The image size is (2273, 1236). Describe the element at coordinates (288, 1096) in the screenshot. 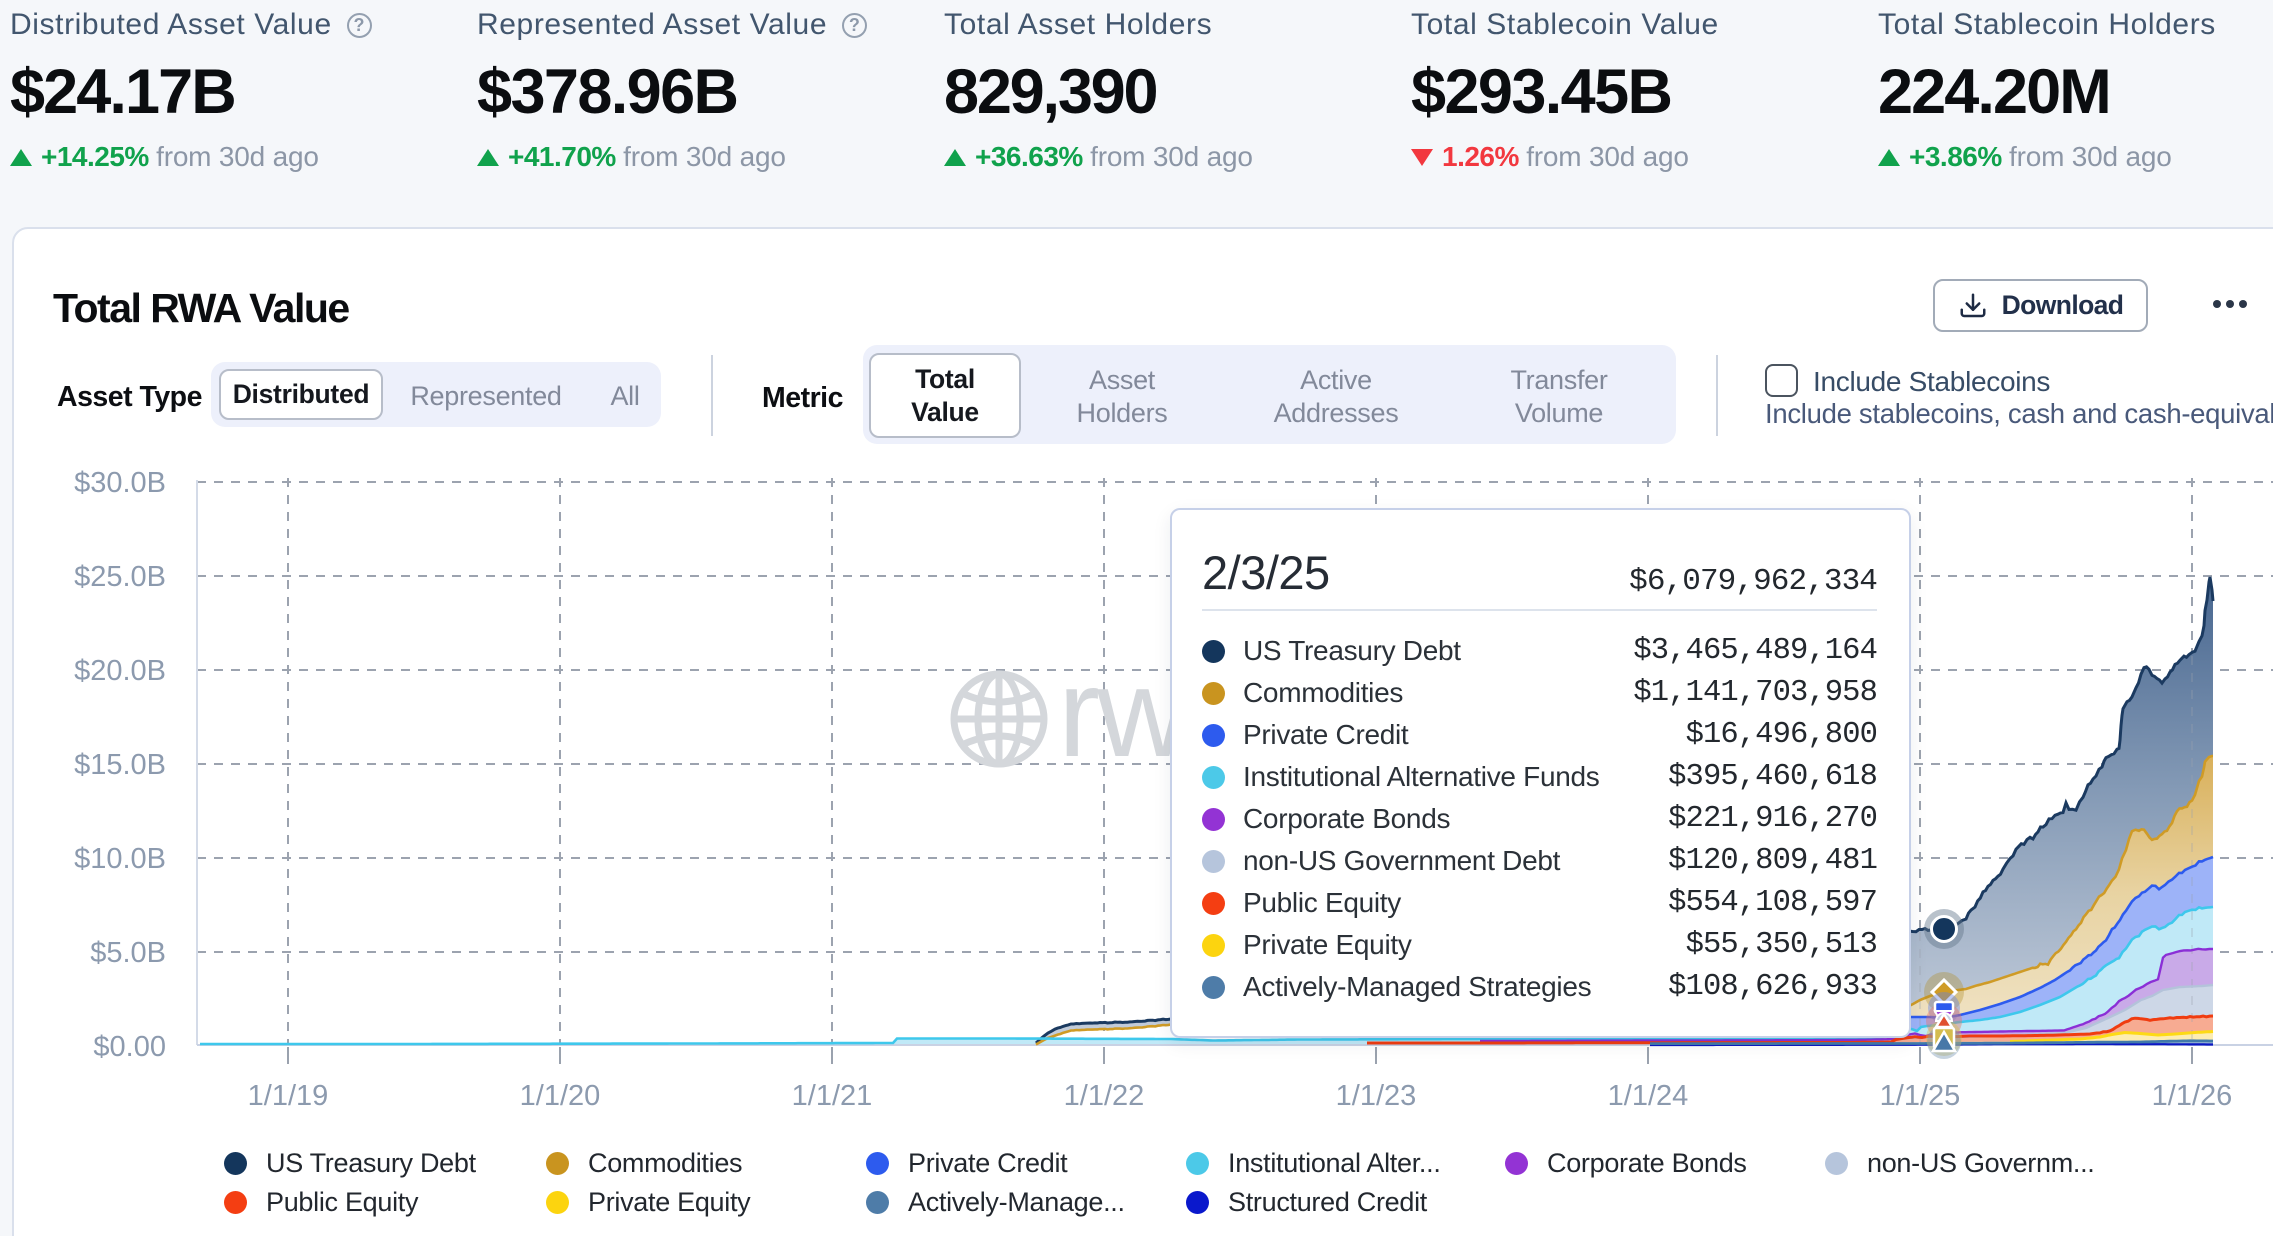

I see `svg-text: 1/1/19` at that location.